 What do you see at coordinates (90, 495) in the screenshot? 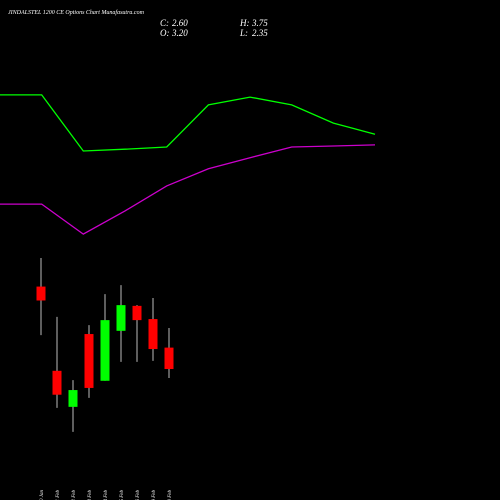
I see `x-tick-label: 03 Feb` at bounding box center [90, 495].